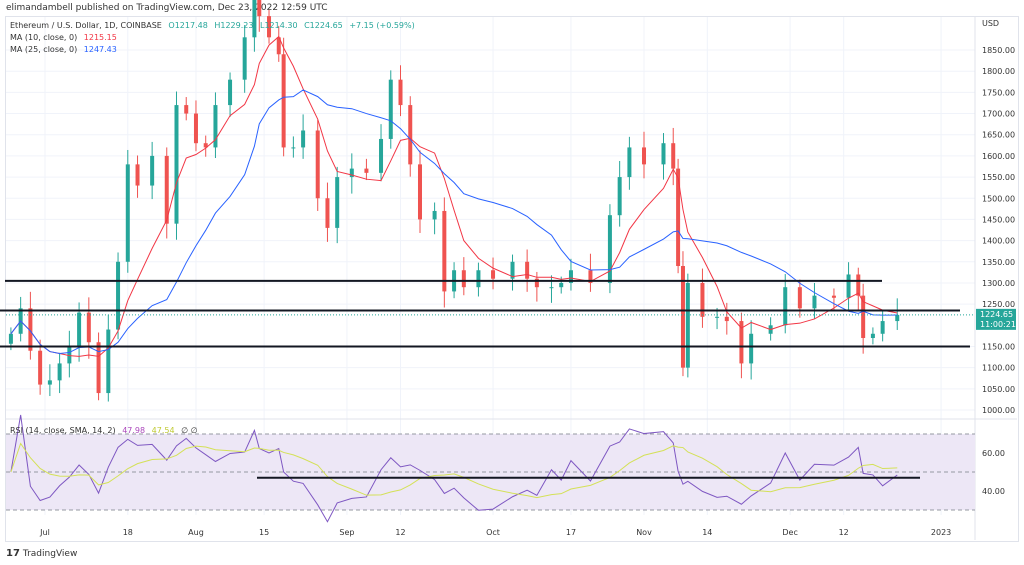 Image resolution: width=1024 pixels, height=565 pixels. I want to click on time-tick-label: 18, so click(128, 532).